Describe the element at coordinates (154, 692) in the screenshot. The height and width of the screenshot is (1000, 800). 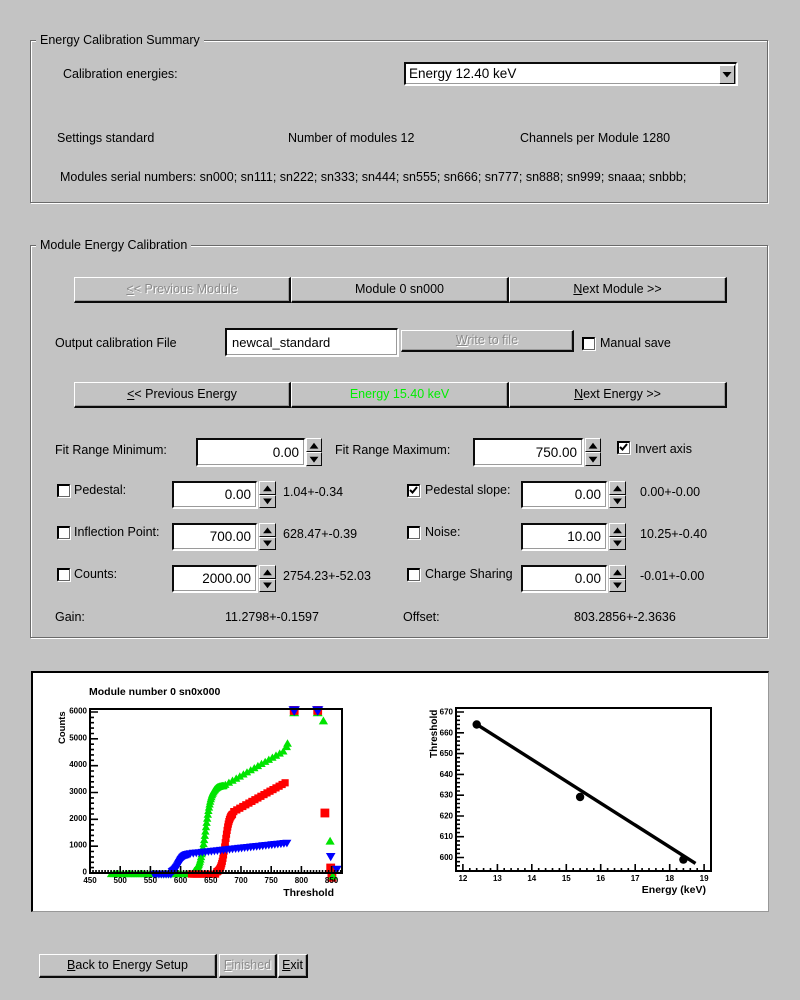
I see `svg-text: Module number 0 sn0x000` at that location.